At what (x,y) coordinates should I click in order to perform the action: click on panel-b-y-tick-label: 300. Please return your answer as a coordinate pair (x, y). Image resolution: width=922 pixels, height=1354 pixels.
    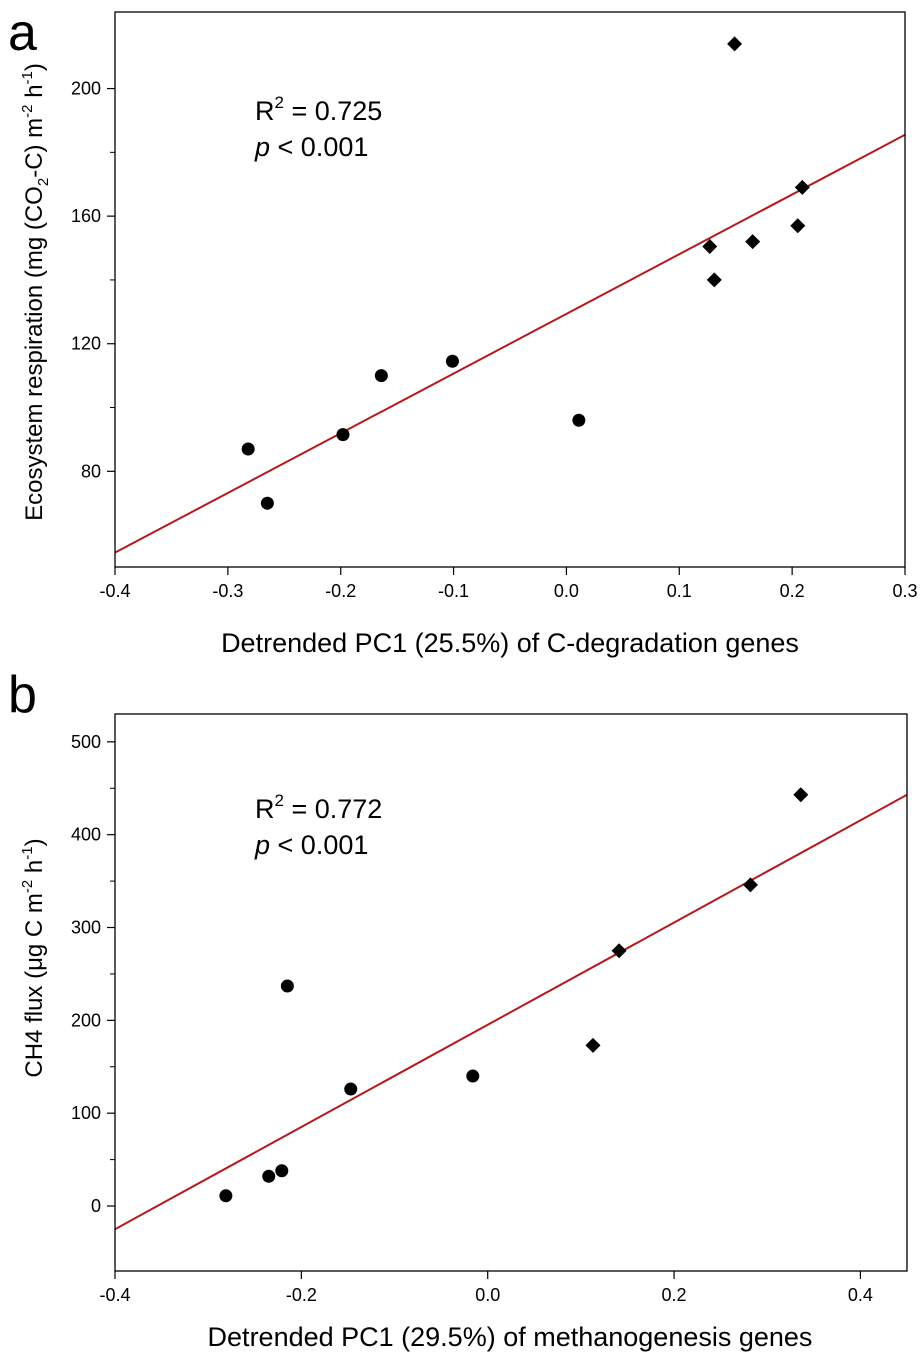
    Looking at the image, I should click on (86, 928).